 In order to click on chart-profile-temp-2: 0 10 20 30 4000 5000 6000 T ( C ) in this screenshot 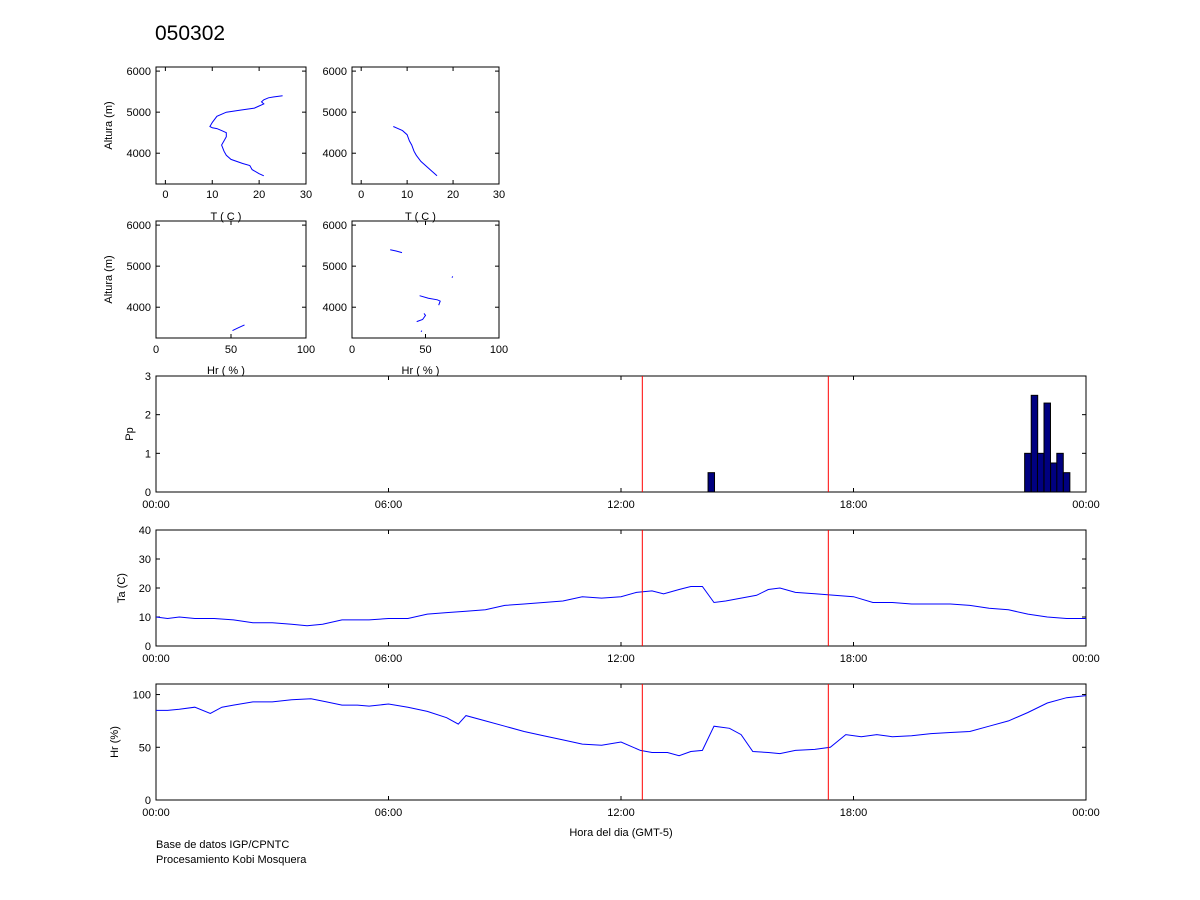, I will do `click(414, 144)`.